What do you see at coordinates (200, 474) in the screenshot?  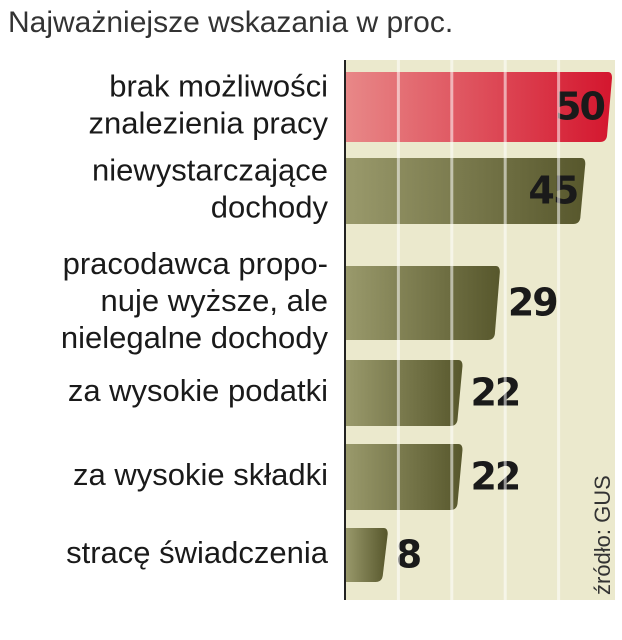 I see `category-label: za wysokie składki` at bounding box center [200, 474].